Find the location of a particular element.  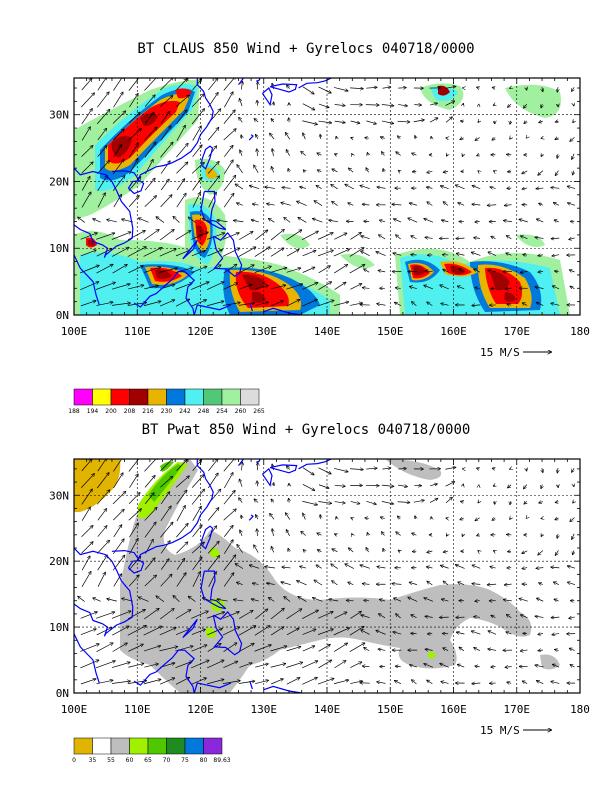

lon-tick-label: 170E is located at coordinates (517, 709).